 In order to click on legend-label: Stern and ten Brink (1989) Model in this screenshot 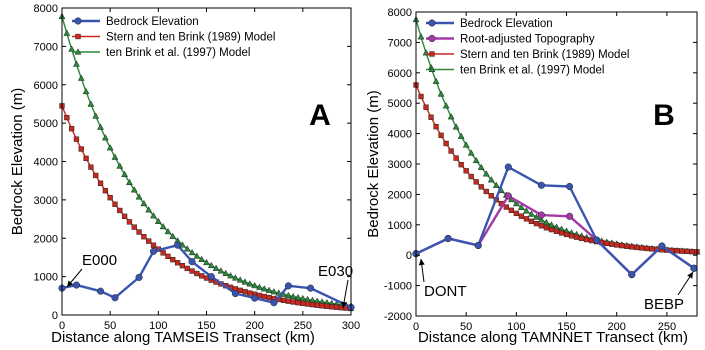, I will do `click(190, 38)`.